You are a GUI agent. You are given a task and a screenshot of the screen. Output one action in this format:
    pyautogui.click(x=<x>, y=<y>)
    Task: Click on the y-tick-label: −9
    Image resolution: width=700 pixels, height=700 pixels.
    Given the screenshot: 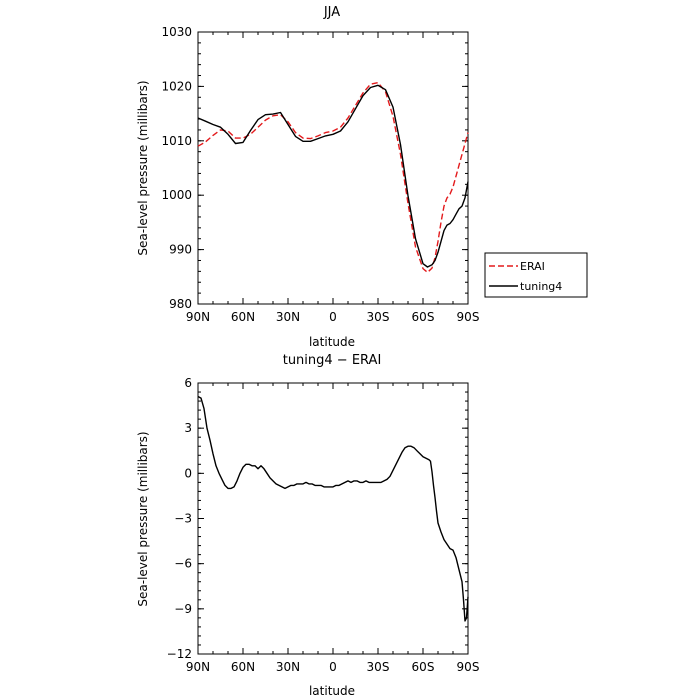 What is the action you would take?
    pyautogui.click(x=183, y=609)
    